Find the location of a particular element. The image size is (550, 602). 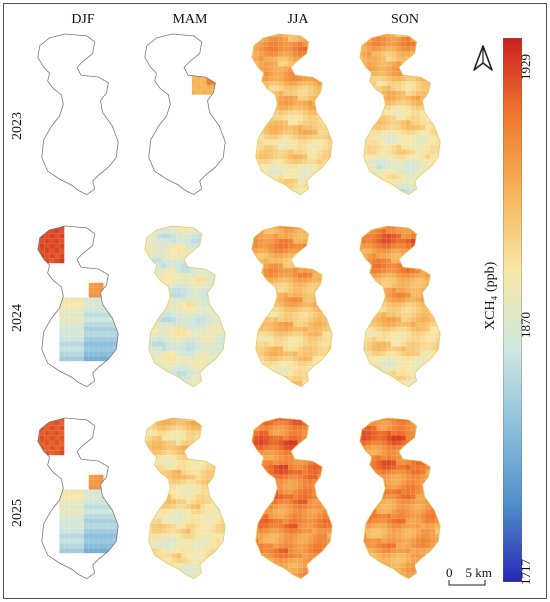

map-panel-2025-son is located at coordinates (401, 502).